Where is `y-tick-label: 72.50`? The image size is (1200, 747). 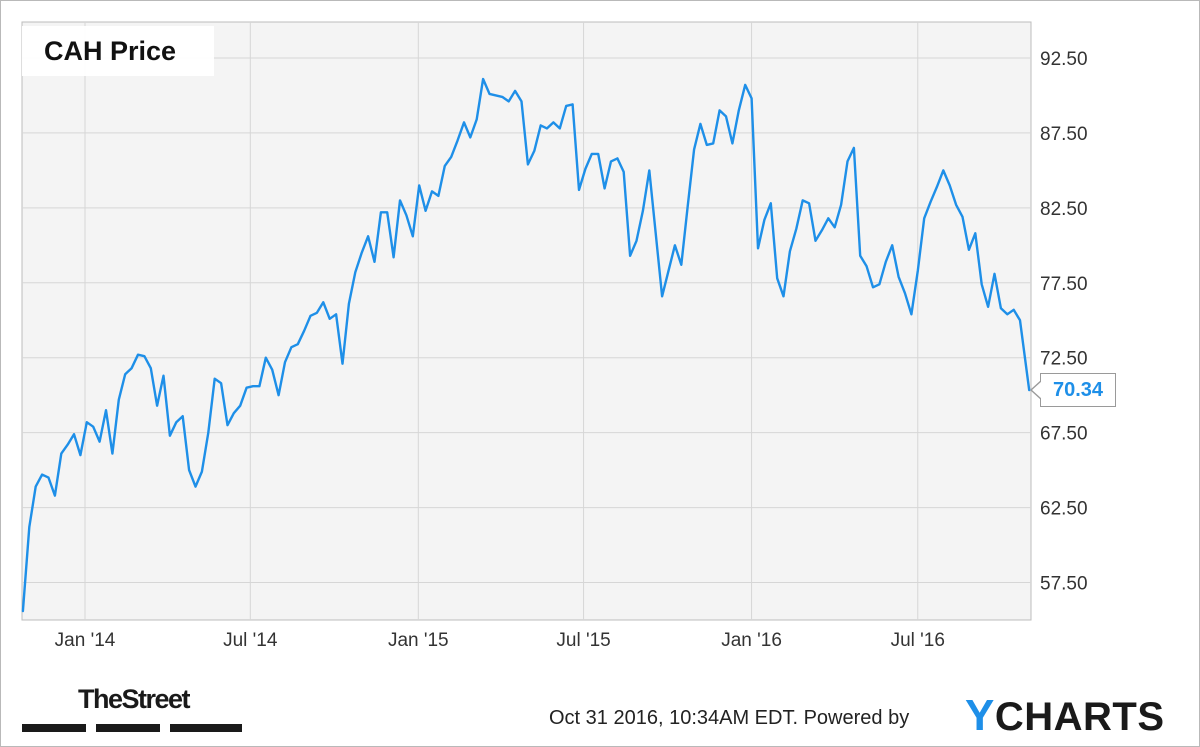 y-tick-label: 72.50 is located at coordinates (1064, 359).